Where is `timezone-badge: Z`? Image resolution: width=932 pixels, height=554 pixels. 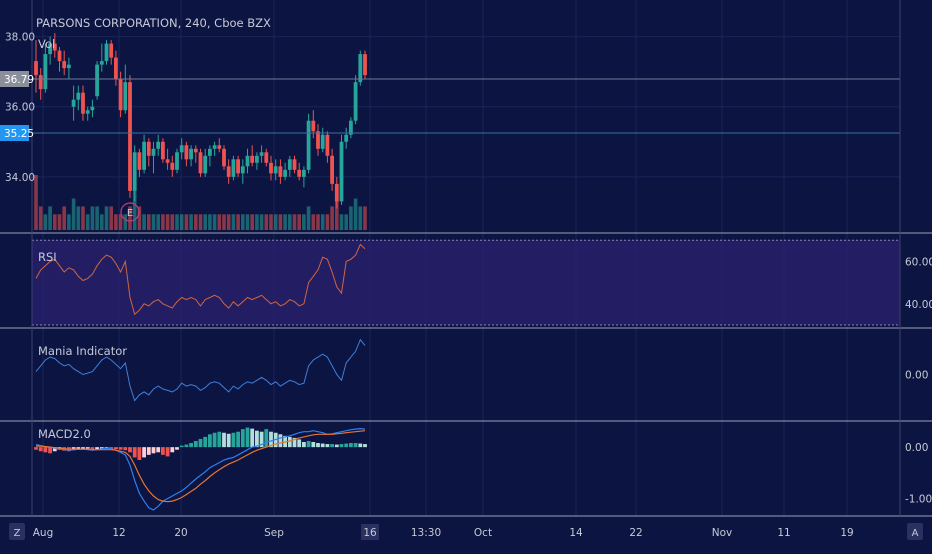
timezone-badge: Z is located at coordinates (17, 531).